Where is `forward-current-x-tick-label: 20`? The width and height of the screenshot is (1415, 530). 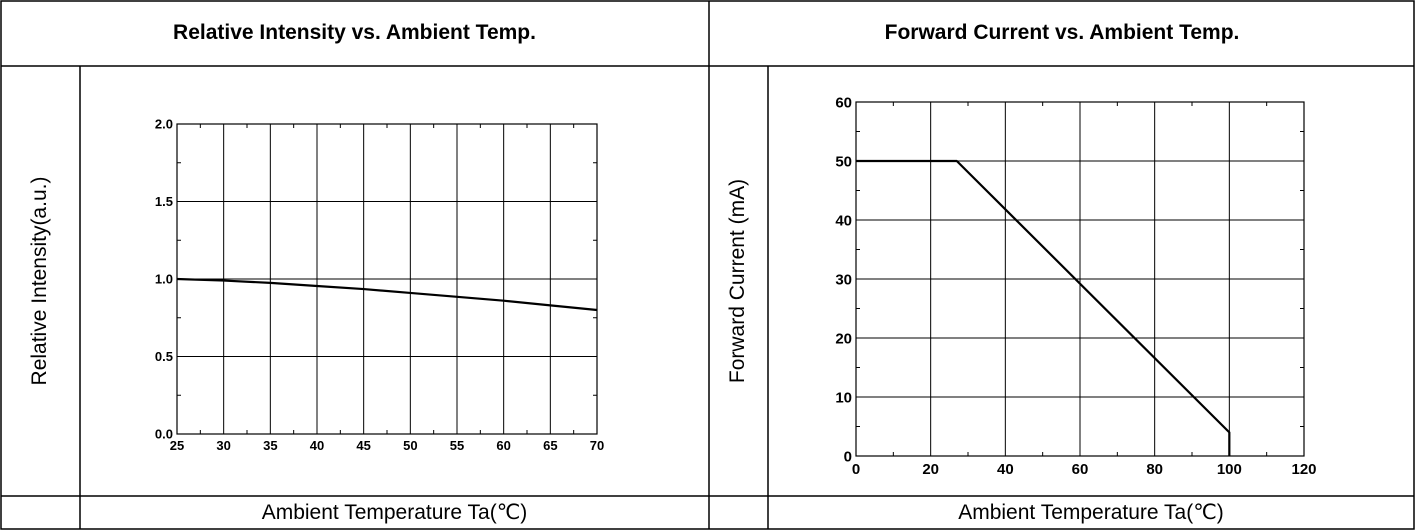 forward-current-x-tick-label: 20 is located at coordinates (930, 469).